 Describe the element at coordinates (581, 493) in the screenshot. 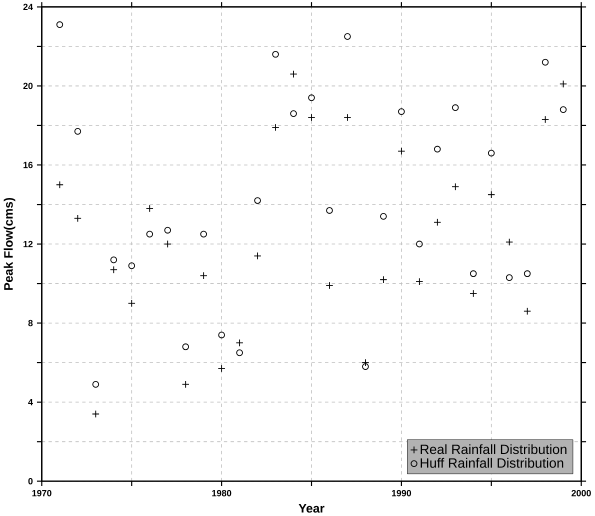

I see `x-tick-label: 2000` at that location.